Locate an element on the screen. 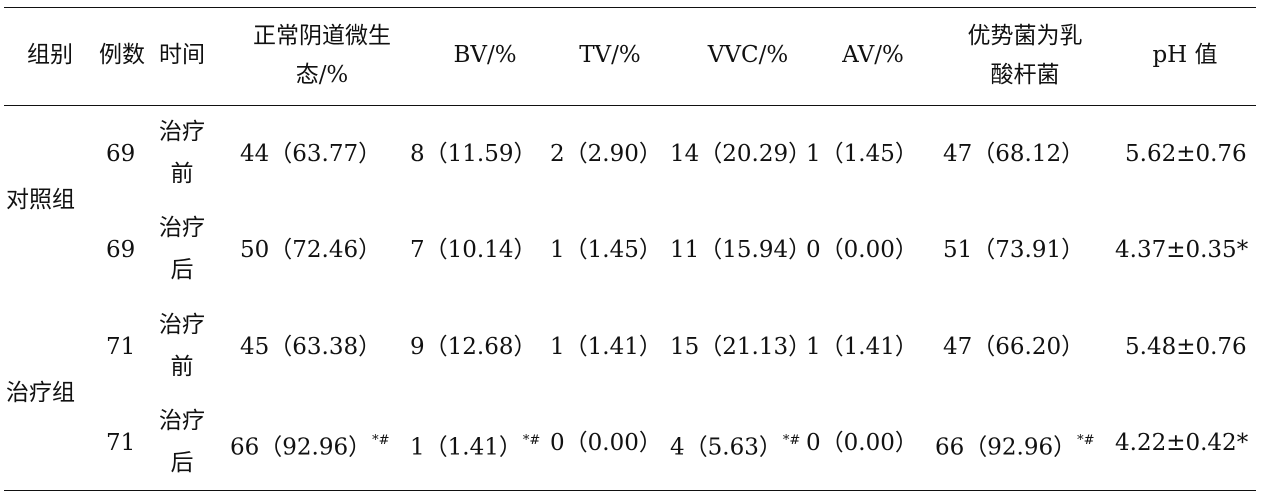  header-vvc: VVC/% is located at coordinates (748, 55).